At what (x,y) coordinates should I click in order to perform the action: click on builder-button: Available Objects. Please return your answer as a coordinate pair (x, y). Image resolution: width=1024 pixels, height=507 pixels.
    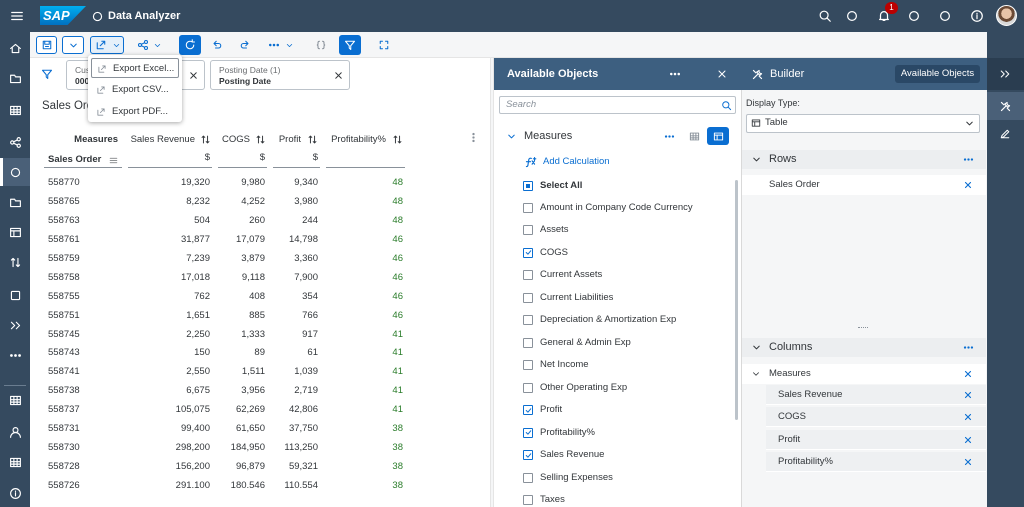
    Looking at the image, I should click on (937, 74).